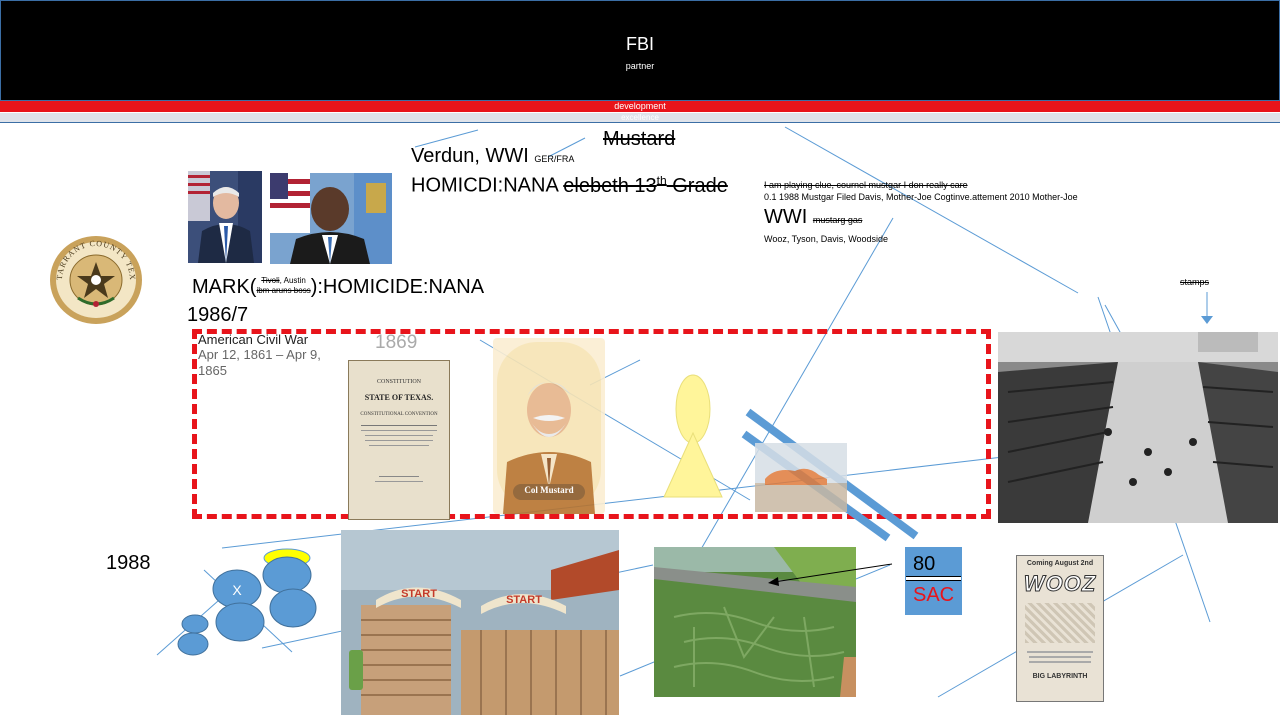  What do you see at coordinates (610, 185) in the screenshot?
I see `homicide-struck-a: elebeth 13` at bounding box center [610, 185].